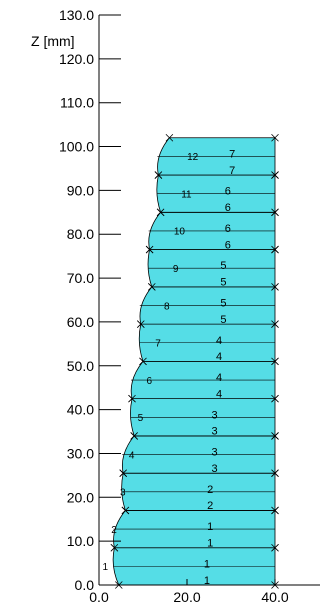 The height and width of the screenshot is (610, 332). I want to click on side-label-6: 6, so click(149, 381).